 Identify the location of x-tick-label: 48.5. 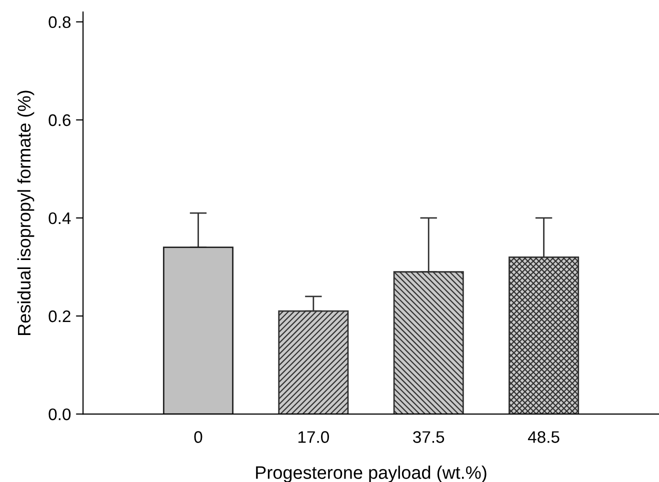
(544, 437).